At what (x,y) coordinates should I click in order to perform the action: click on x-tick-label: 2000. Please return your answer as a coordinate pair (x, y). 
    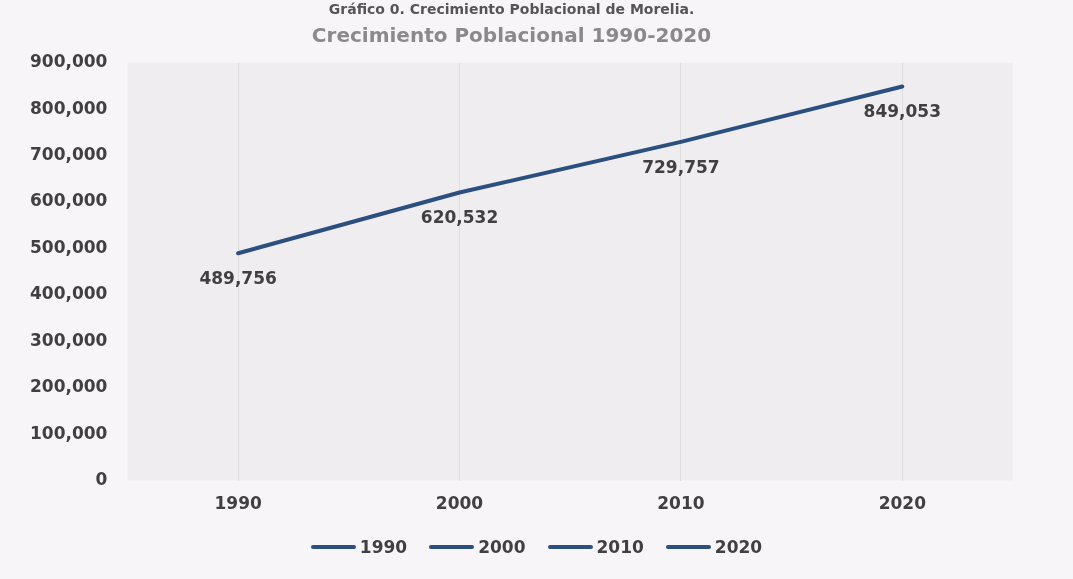
    Looking at the image, I should click on (459, 503).